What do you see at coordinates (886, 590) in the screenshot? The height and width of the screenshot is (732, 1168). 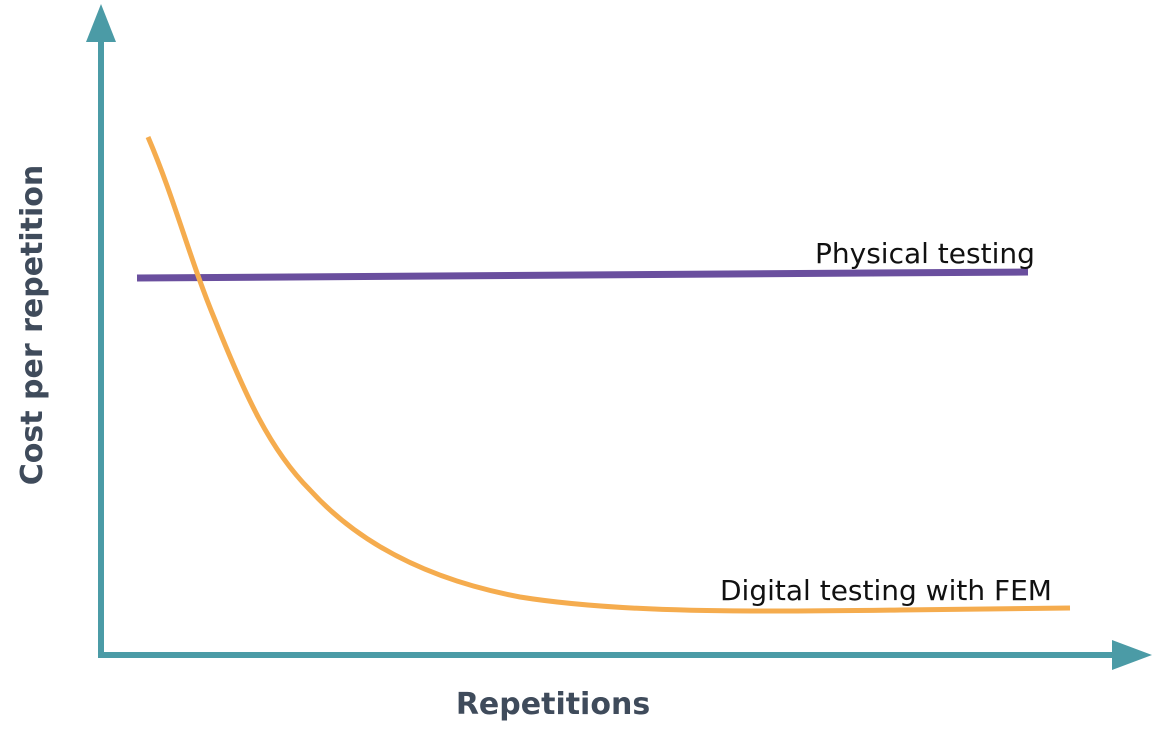 I see `series-label: Digital testing with FEM` at bounding box center [886, 590].